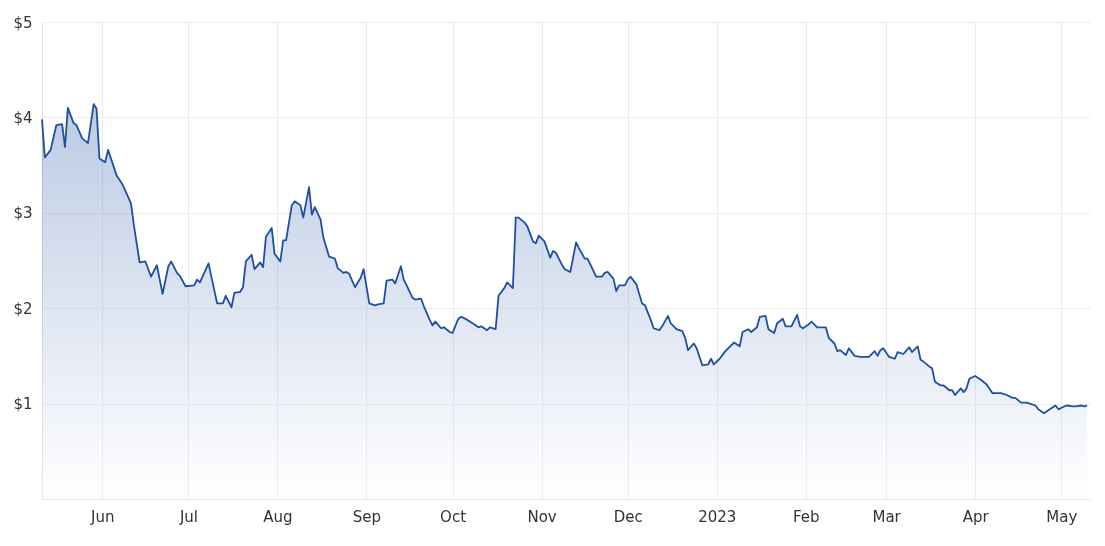  What do you see at coordinates (23, 213) in the screenshot?
I see `y-tick-label: $3` at bounding box center [23, 213].